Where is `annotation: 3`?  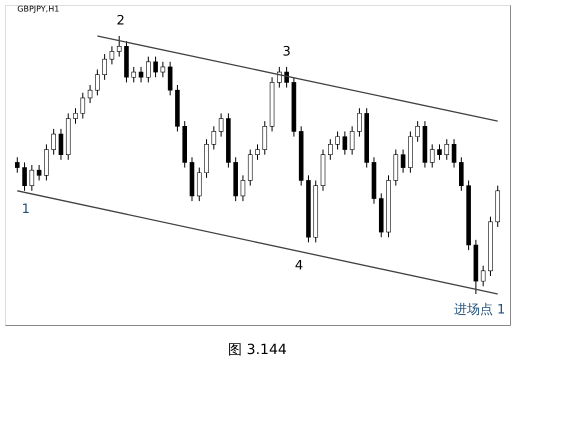
annotation: 3 is located at coordinates (286, 52).